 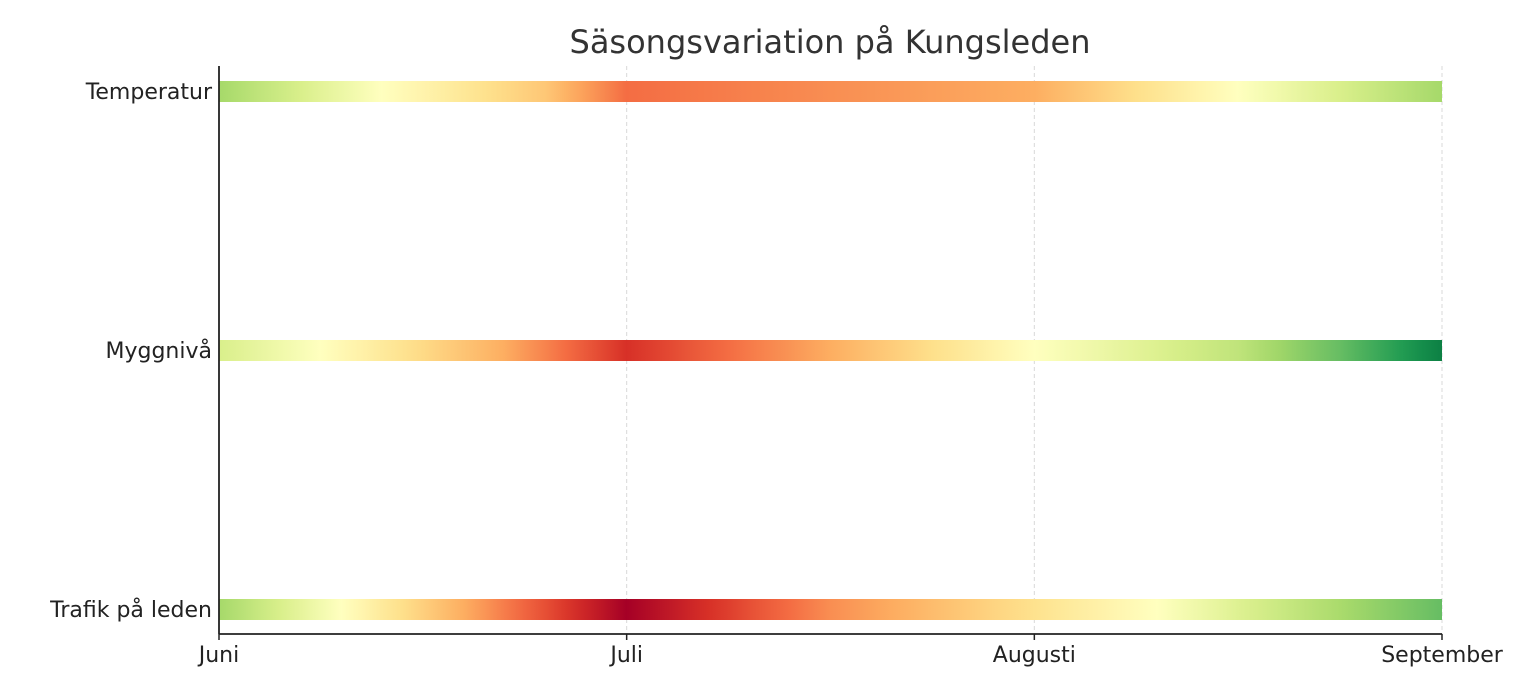 I want to click on x-tick-label: Juli, so click(x=625, y=655).